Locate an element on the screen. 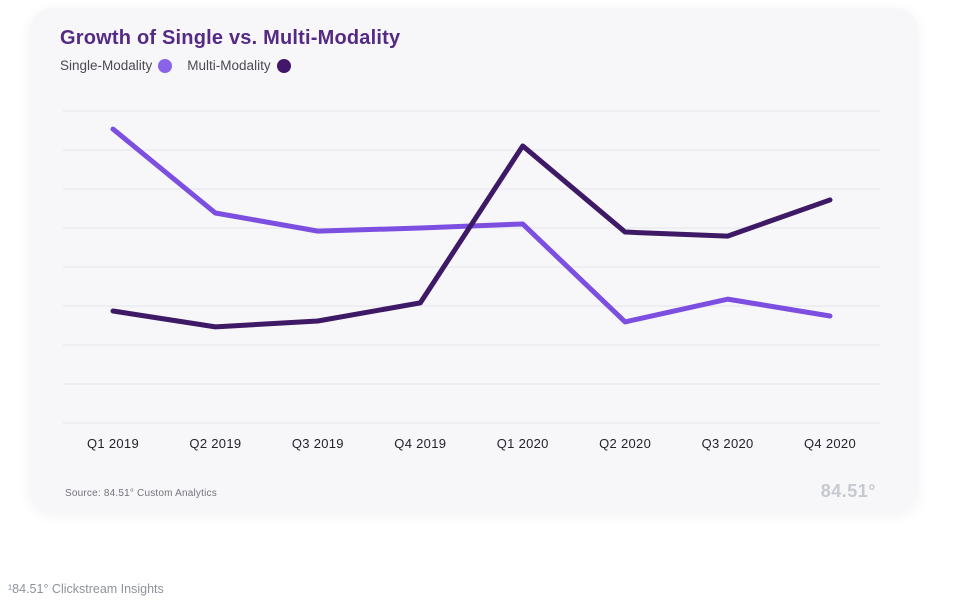 The image size is (957, 604). x-axis-label: Q3 2019 is located at coordinates (318, 443).